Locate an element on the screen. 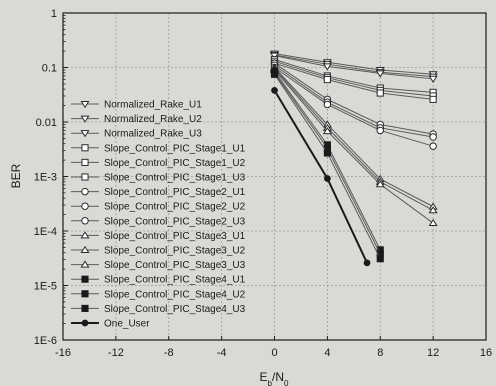  y-axis-title: BER is located at coordinates (16, 175).